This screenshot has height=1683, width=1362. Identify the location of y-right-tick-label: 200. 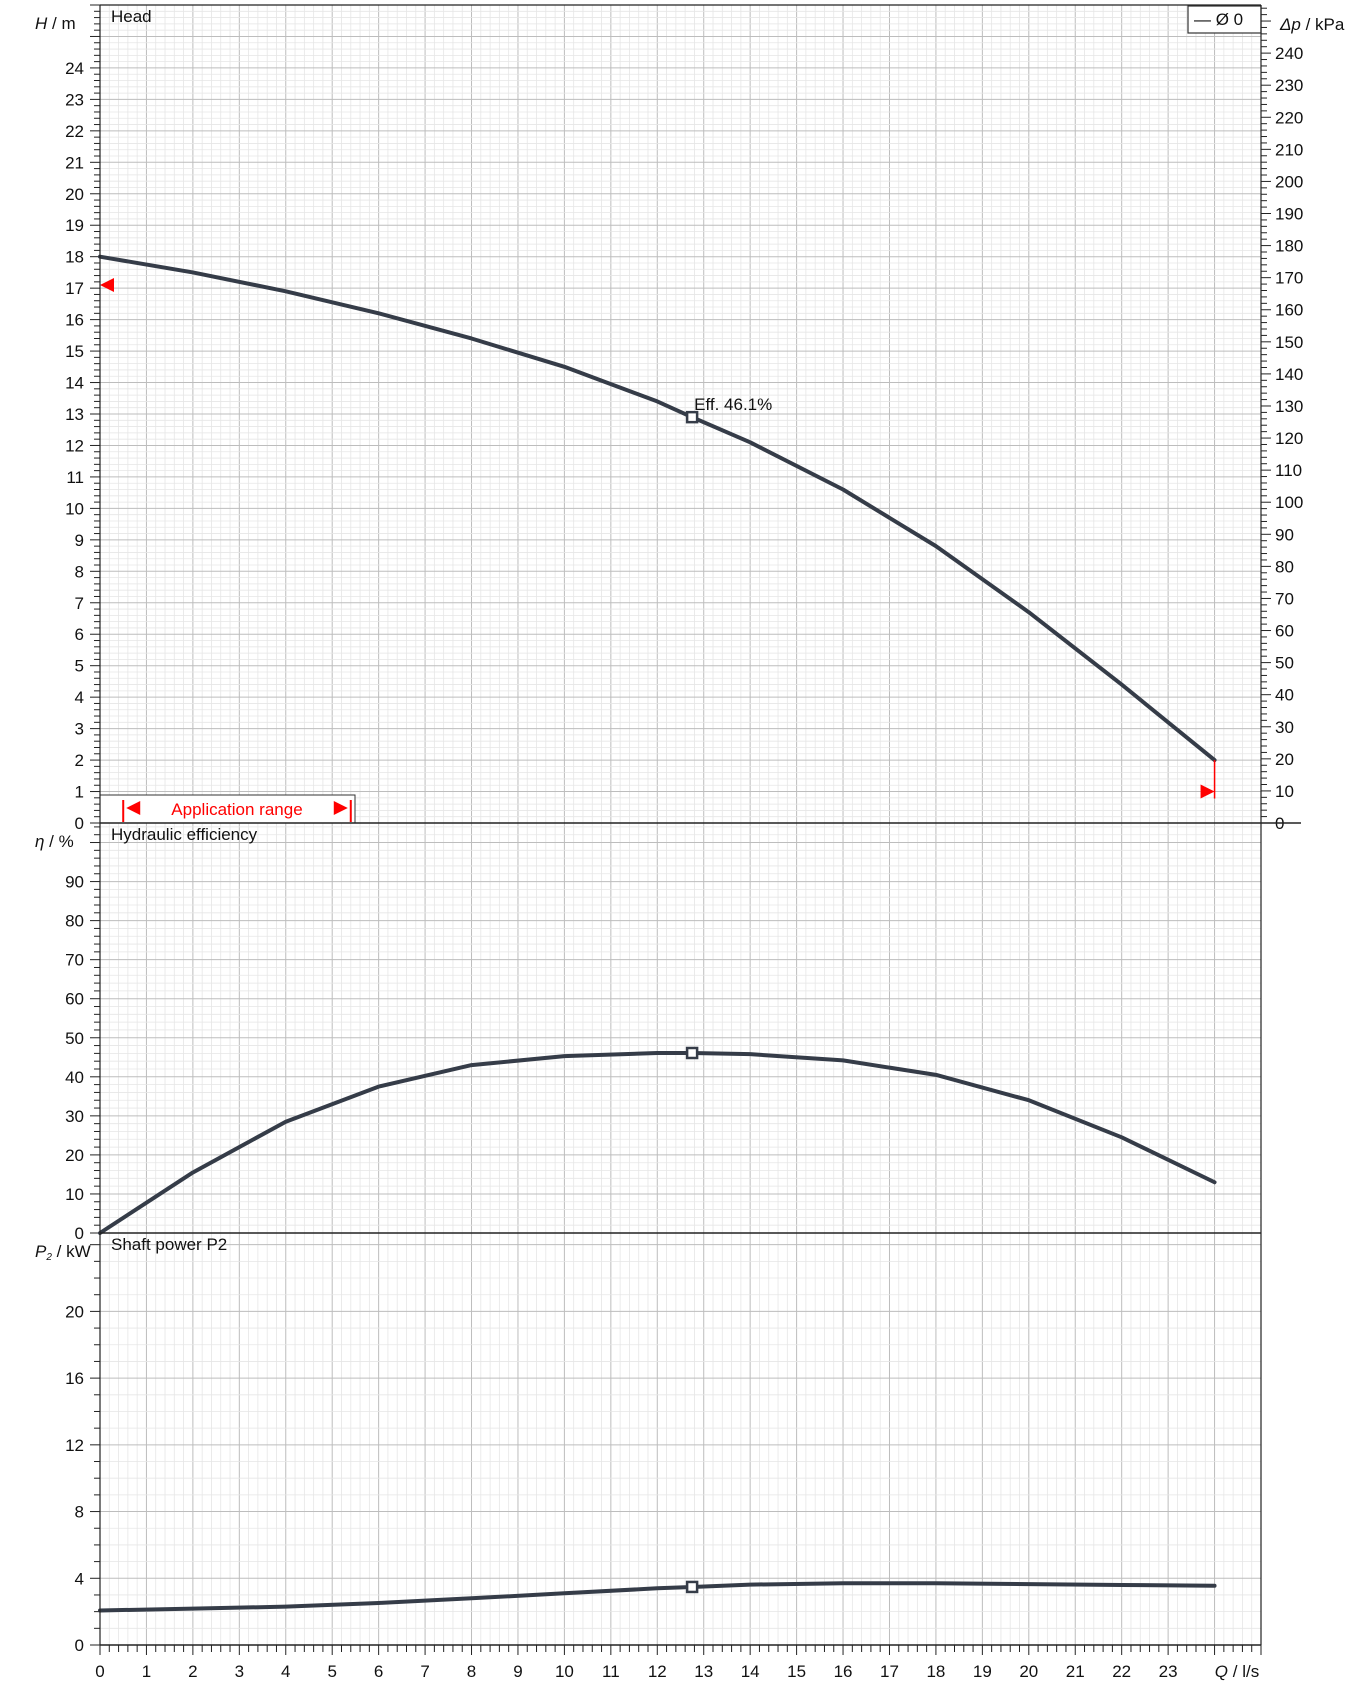
(1289, 181).